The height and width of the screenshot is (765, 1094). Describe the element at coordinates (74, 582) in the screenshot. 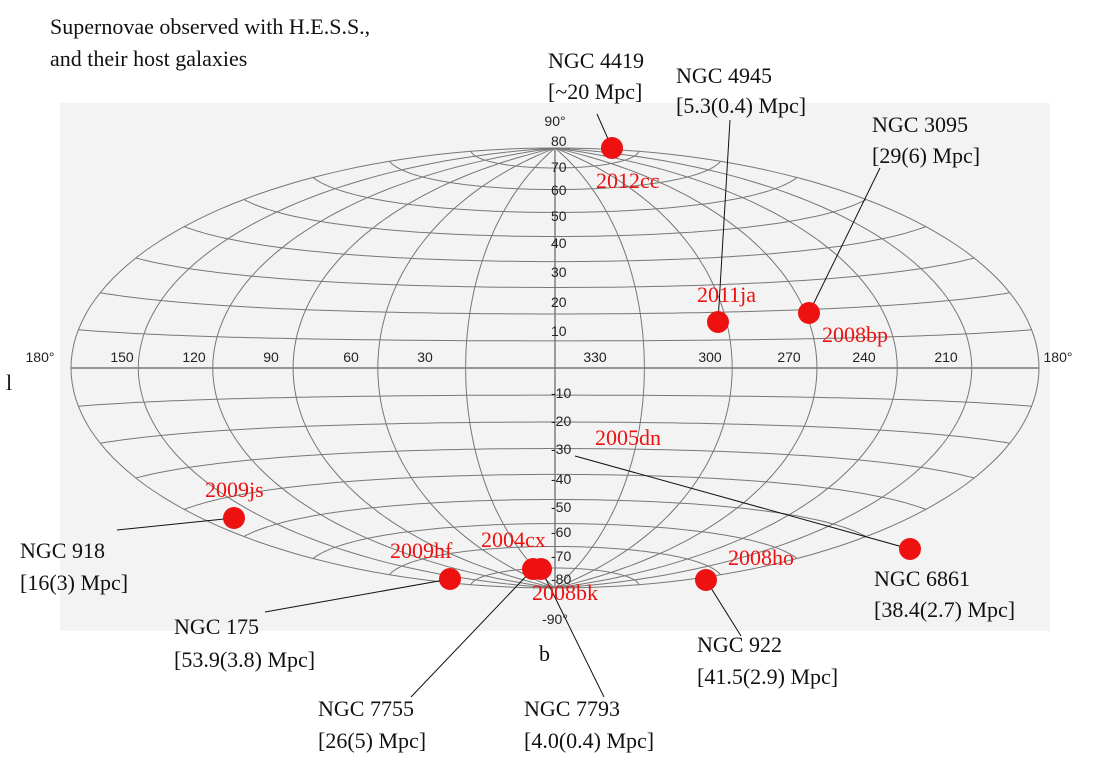

I see `host-distance-label: [16(3) Mpc]` at that location.